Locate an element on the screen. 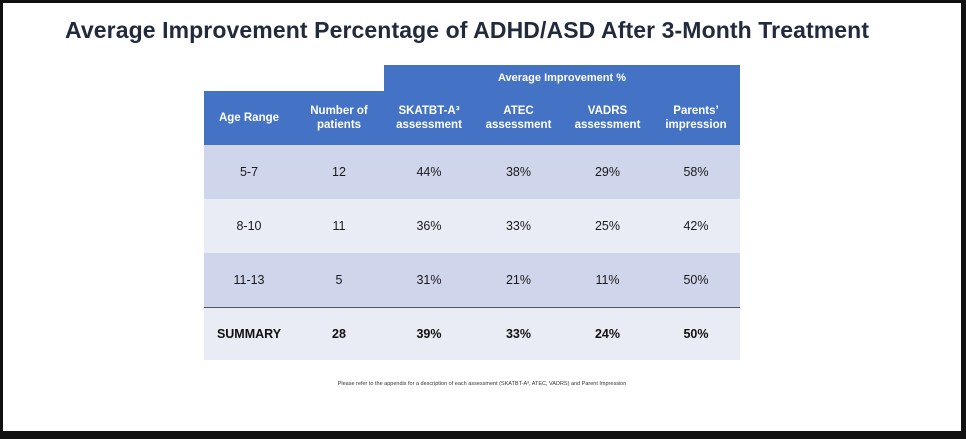 The width and height of the screenshot is (966, 439). summary-label: SUMMARY is located at coordinates (249, 334).